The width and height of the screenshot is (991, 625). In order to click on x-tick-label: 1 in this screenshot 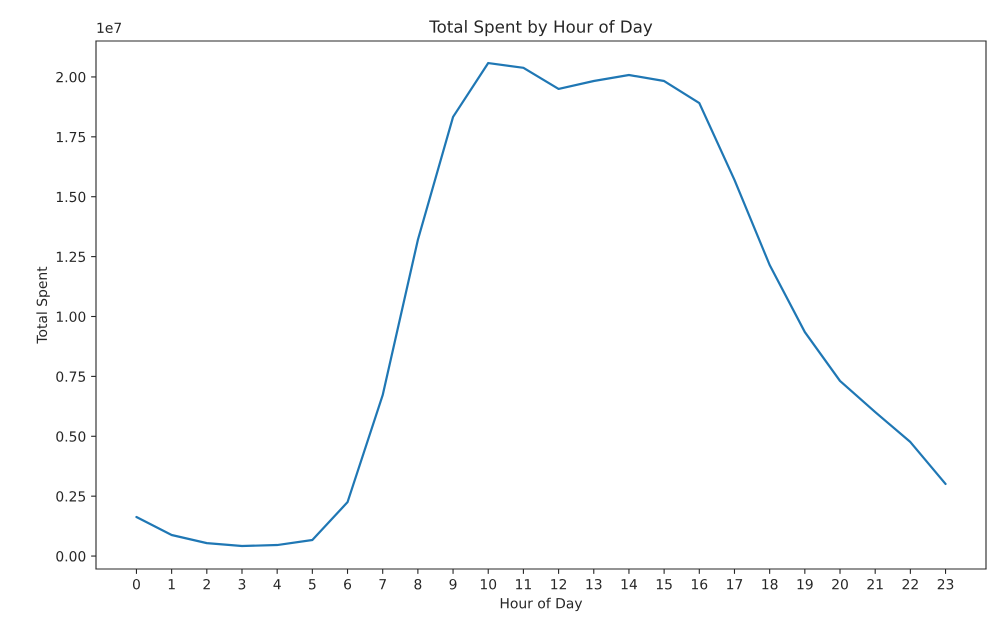, I will do `click(171, 584)`.